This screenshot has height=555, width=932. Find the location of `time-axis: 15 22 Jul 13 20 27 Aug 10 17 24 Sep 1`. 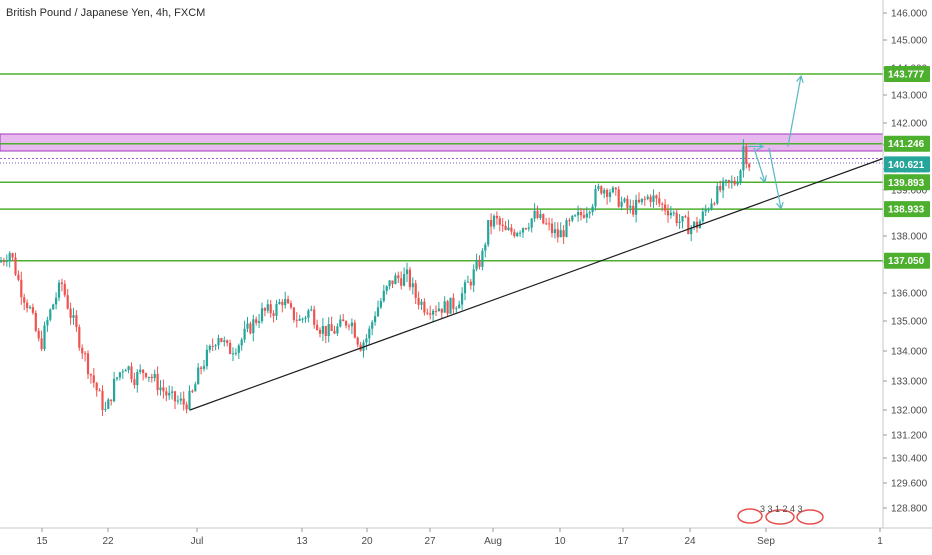

time-axis: 15 22 Jul 13 20 27 Aug 10 17 24 Sep 1 is located at coordinates (459, 537).